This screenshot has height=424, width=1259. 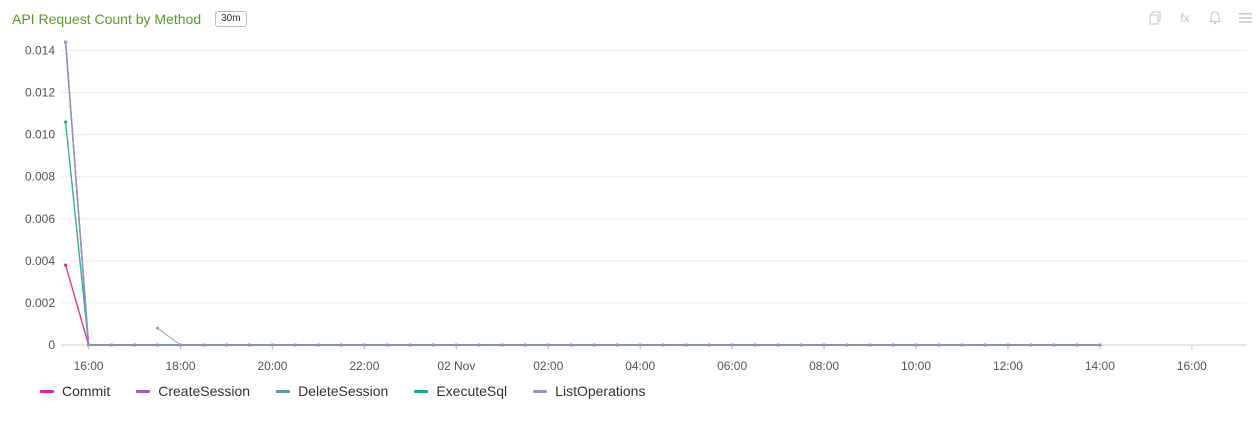 I want to click on y-tick-label: 0.008, so click(x=40, y=177).